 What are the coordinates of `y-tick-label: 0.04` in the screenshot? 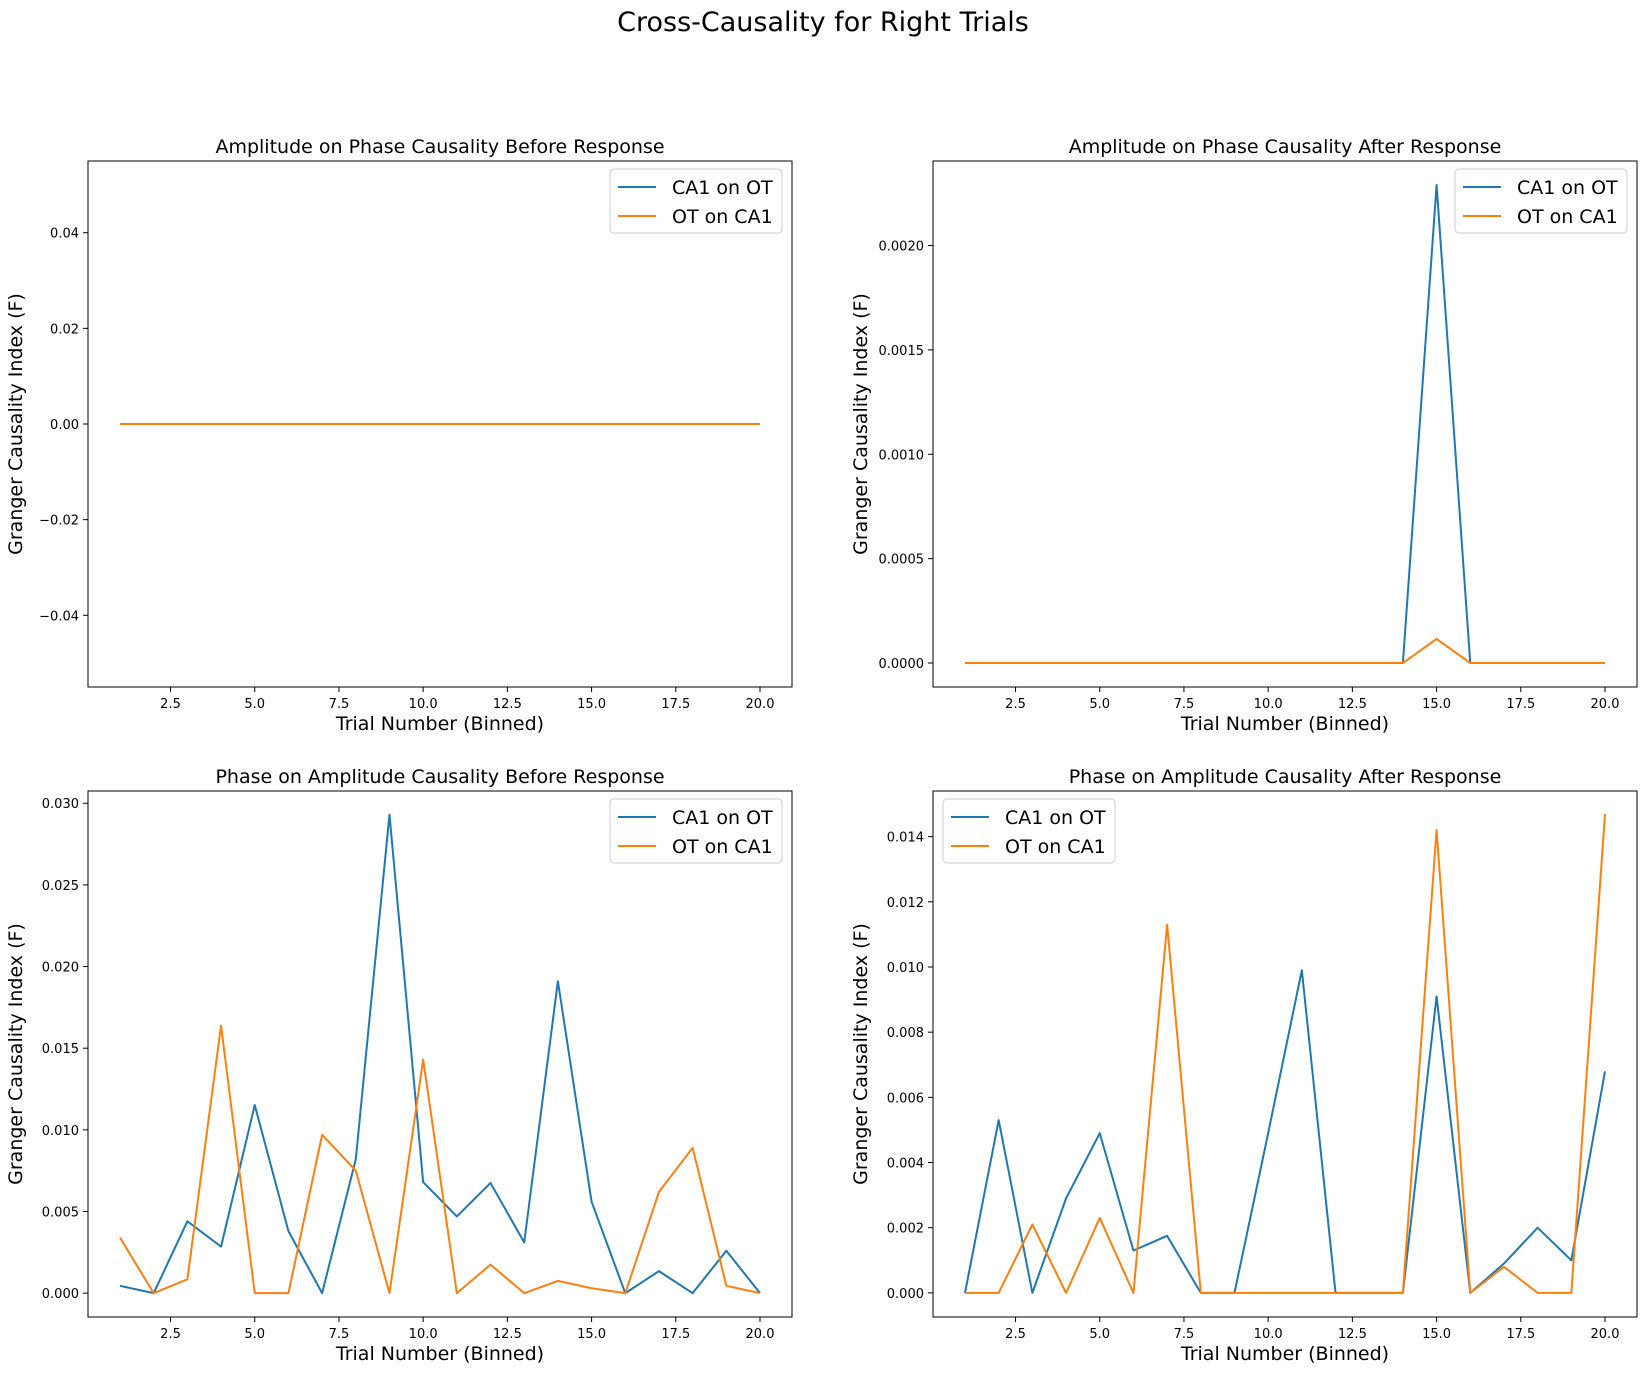 It's located at (64, 234).